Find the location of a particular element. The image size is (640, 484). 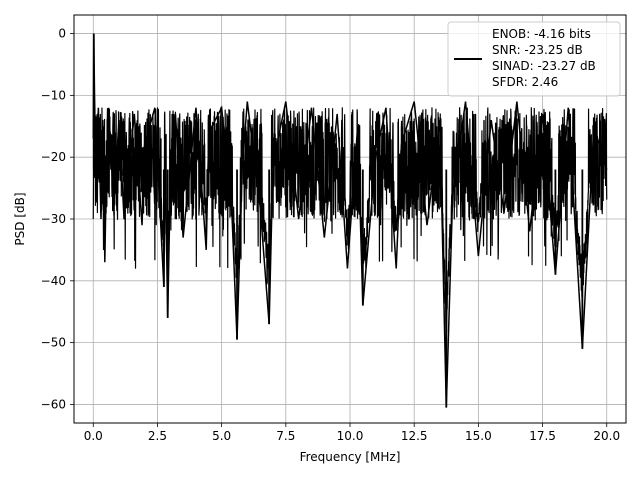

y-axis-label: PSD [dB] is located at coordinates (20, 218).